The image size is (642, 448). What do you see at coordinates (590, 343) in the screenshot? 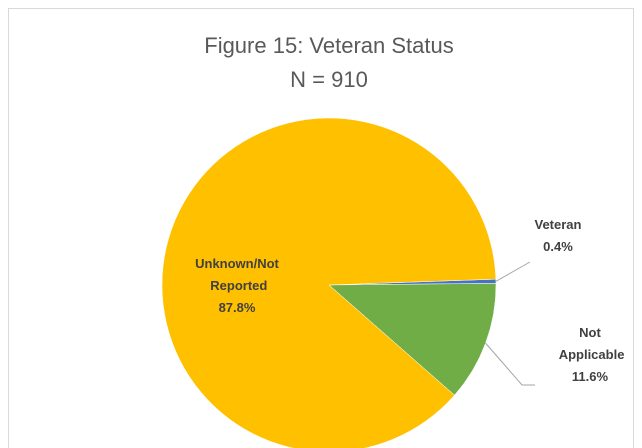
I see `data-label-name: Not Applicable` at bounding box center [590, 343].